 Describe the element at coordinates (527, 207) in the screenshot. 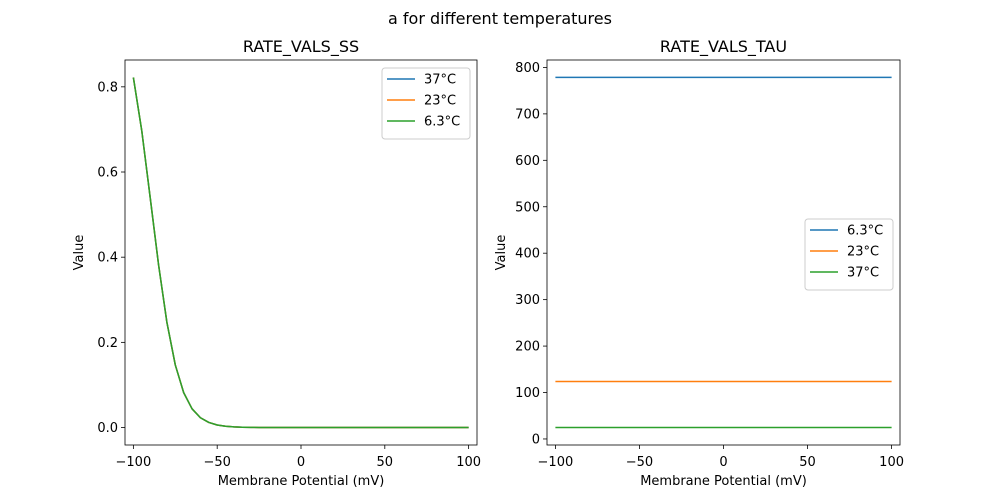

I see `y-tick-label: 500` at that location.